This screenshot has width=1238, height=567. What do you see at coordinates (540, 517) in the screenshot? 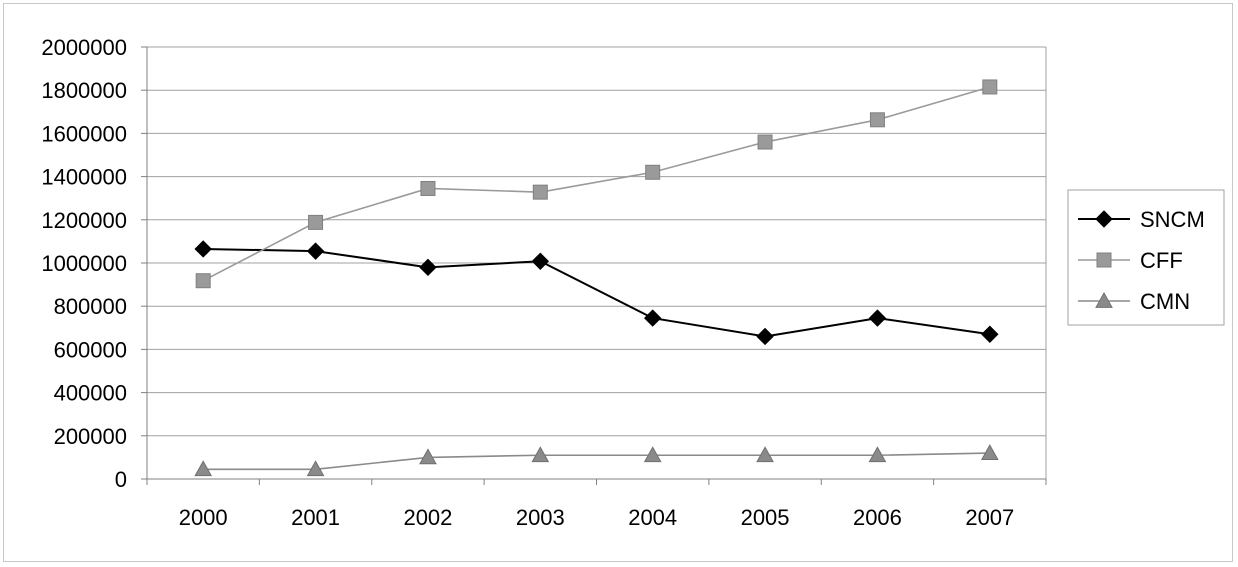
I see `x-tick-label: 2003` at bounding box center [540, 517].